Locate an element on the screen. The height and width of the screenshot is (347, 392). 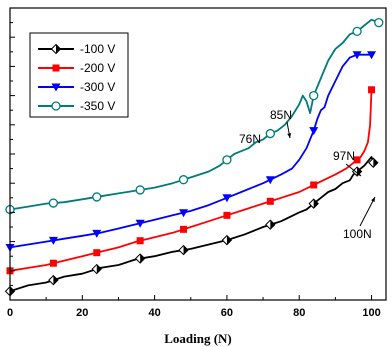
legend-label: -100 V is located at coordinates (97, 49).